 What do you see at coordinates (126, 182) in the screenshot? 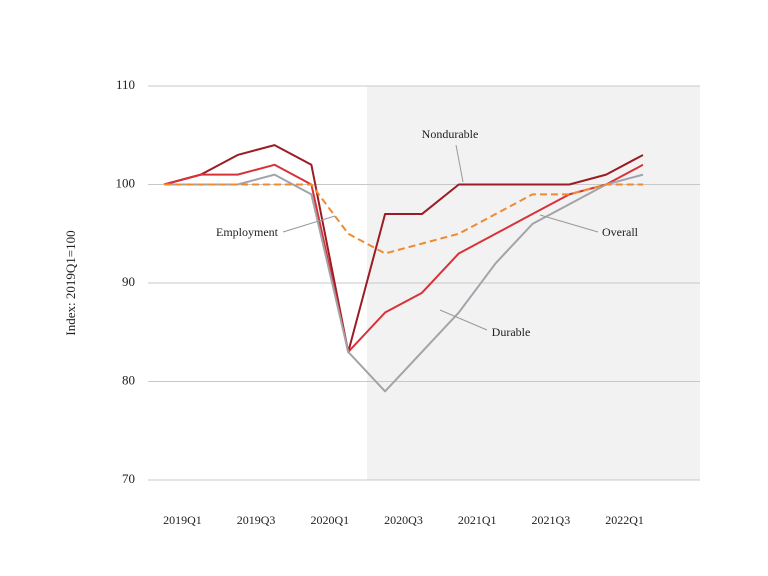
I see `y-tick-label: 100` at bounding box center [126, 182].